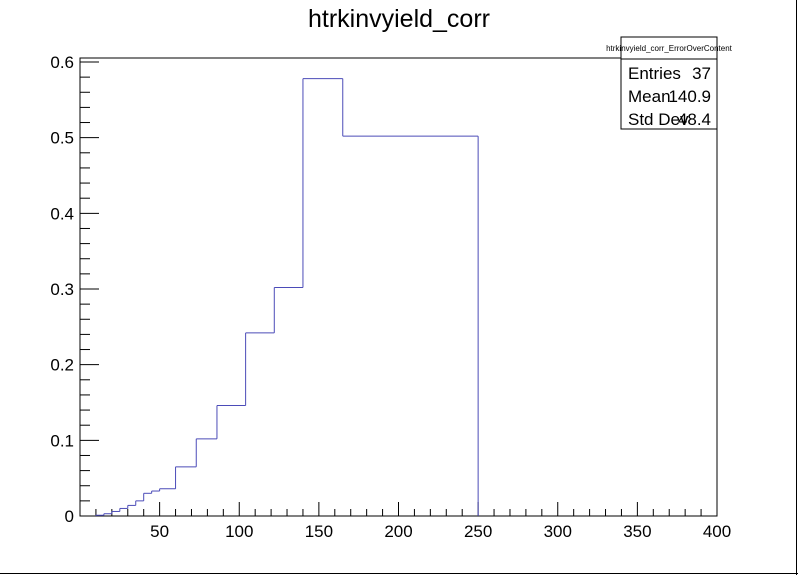 The width and height of the screenshot is (798, 575). What do you see at coordinates (669, 48) in the screenshot?
I see `stats-box-title: htrkinvyield_corr_ErrorOverContent` at bounding box center [669, 48].